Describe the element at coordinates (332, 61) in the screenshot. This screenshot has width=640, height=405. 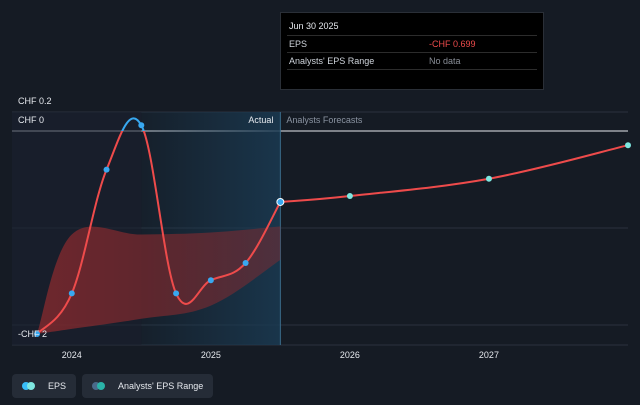
I see `tooltip-range-label: Analysts' EPS Range` at that location.